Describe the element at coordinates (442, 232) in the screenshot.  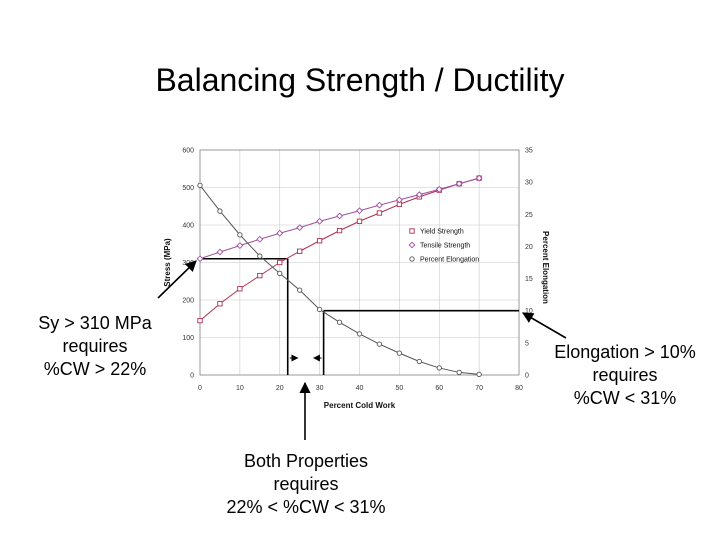
I see `legend-label: Yield Strength` at that location.